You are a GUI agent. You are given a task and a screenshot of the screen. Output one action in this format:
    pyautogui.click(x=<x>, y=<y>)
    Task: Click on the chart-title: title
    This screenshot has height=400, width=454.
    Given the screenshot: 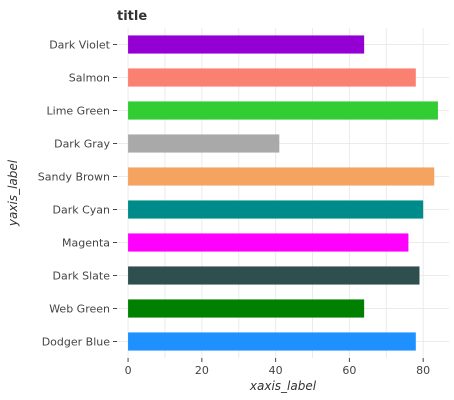 What is the action you would take?
    pyautogui.click(x=132, y=16)
    